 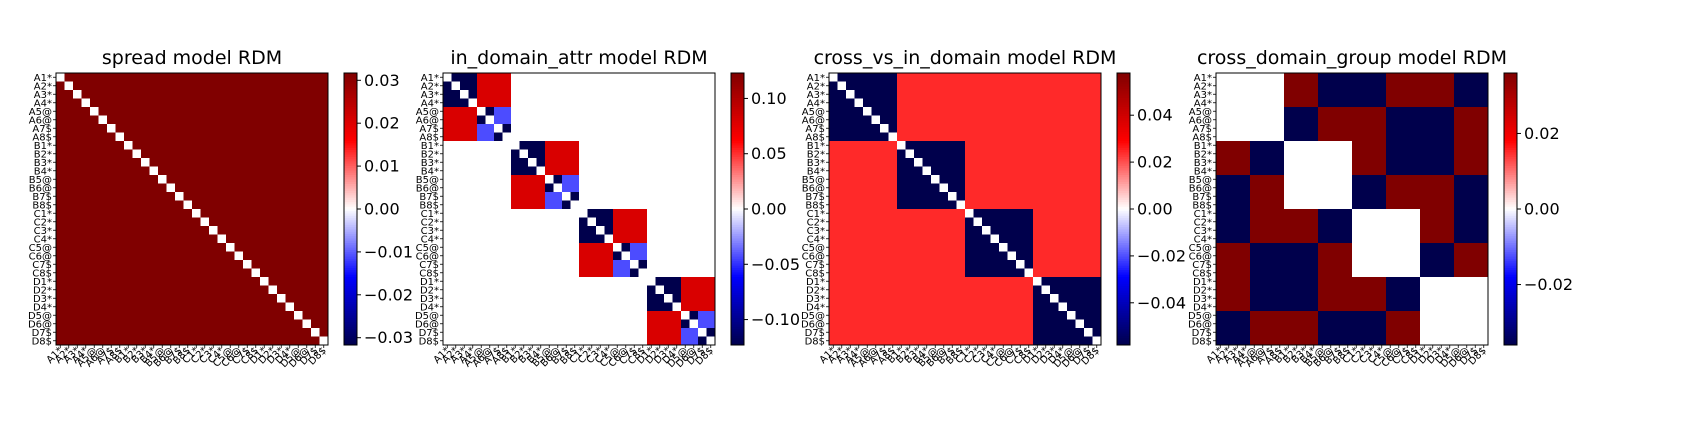 What do you see at coordinates (579, 209) in the screenshot?
I see `heatmap-cells` at bounding box center [579, 209].